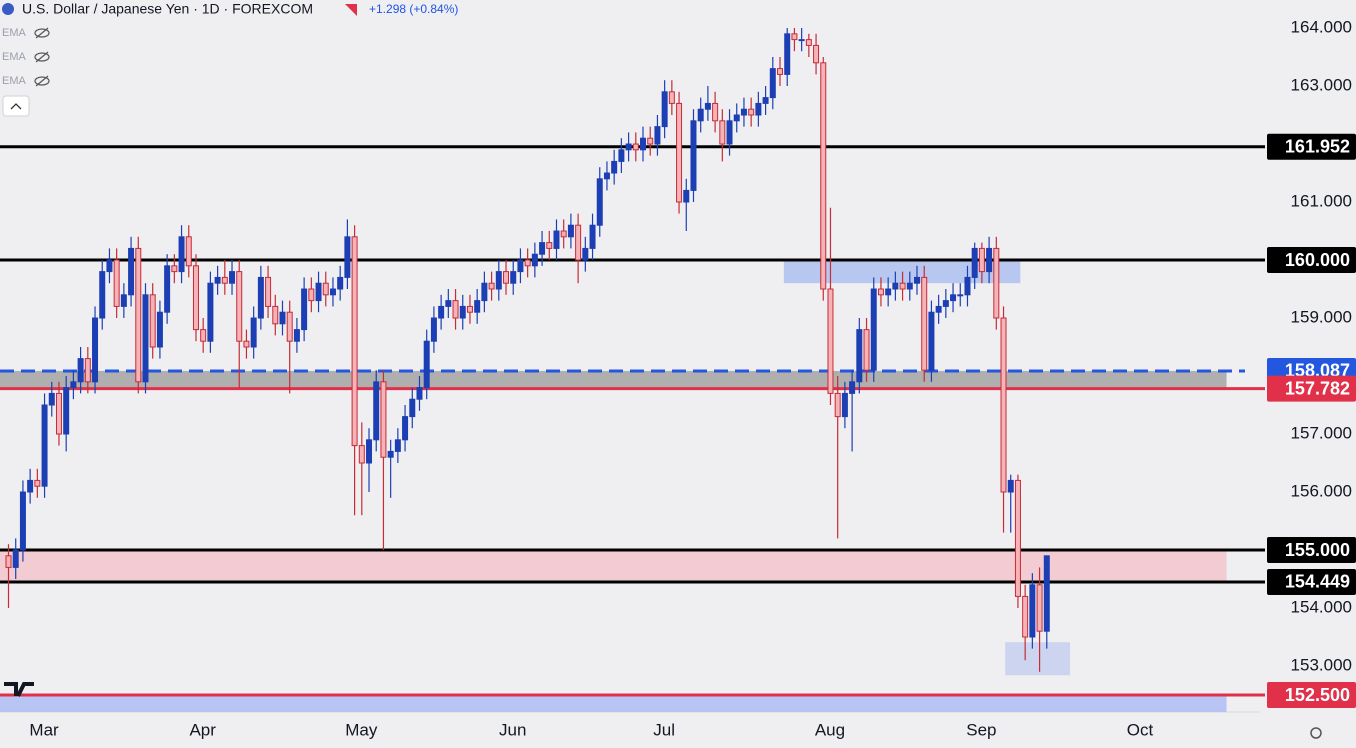  I want to click on flag-mark, so click(351, 10).